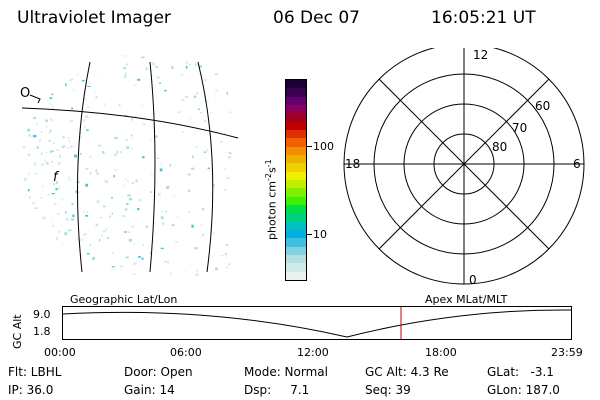 This screenshot has width=600, height=400. What do you see at coordinates (31, 390) in the screenshot?
I see `status-ip: IP: 36.0` at bounding box center [31, 390].